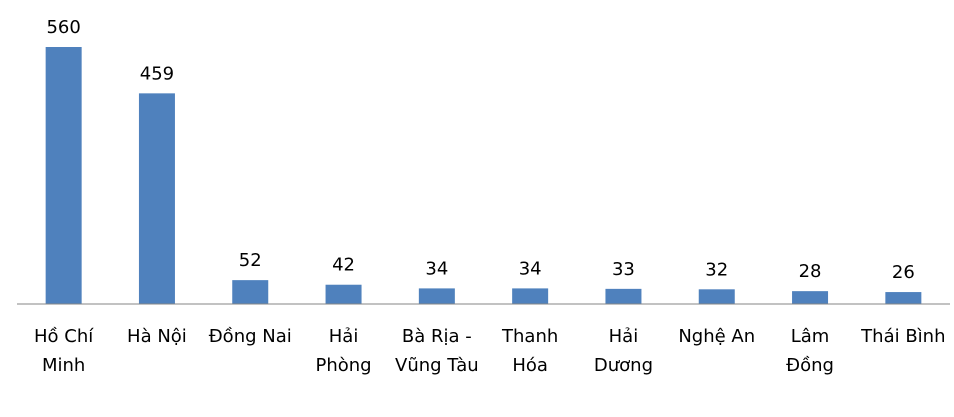  What do you see at coordinates (810, 271) in the screenshot?
I see `data-label: 28` at bounding box center [810, 271].